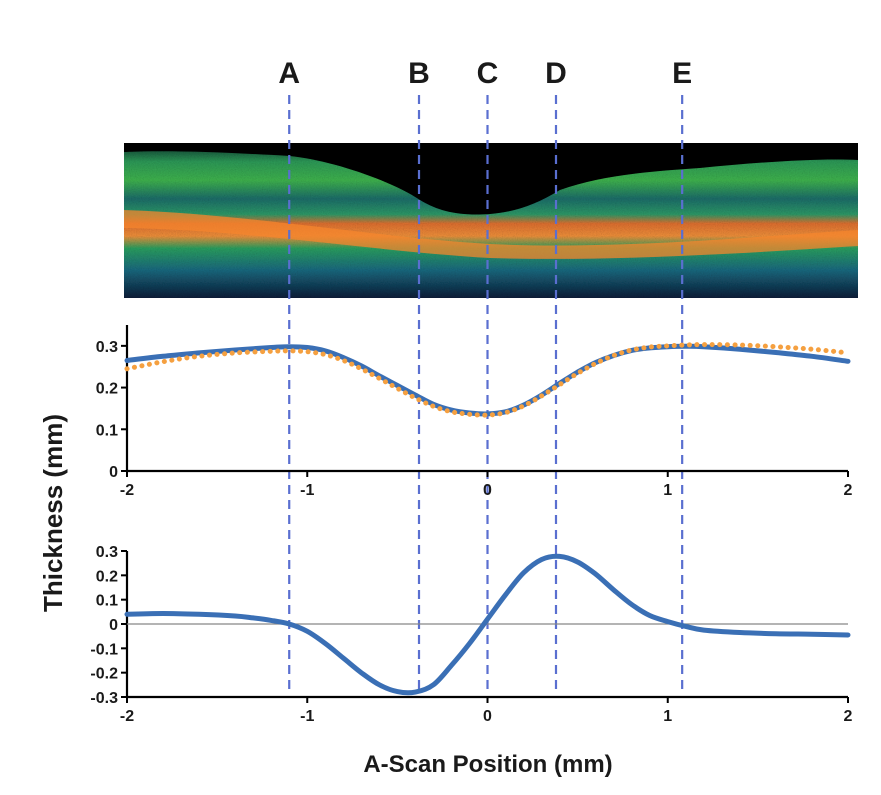 The height and width of the screenshot is (795, 881). Describe the element at coordinates (113, 625) in the screenshot. I see `derivative-y-tick-label: 0` at that location.